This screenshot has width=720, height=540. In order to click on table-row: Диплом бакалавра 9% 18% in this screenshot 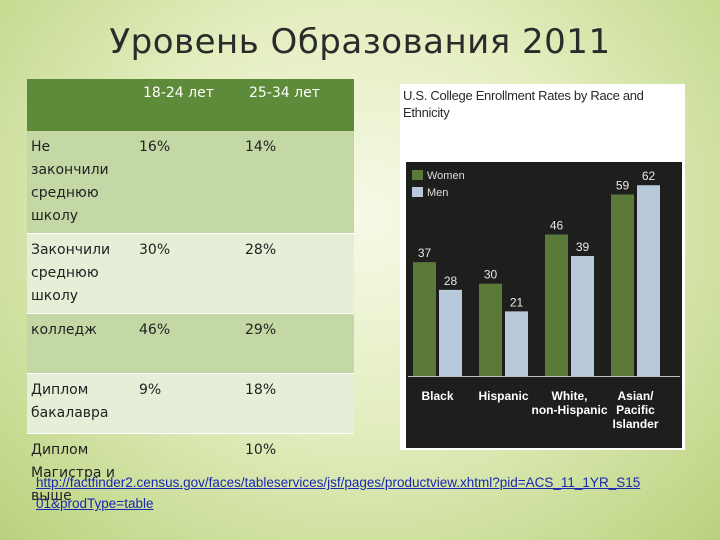, I will do `click(190, 403)`.